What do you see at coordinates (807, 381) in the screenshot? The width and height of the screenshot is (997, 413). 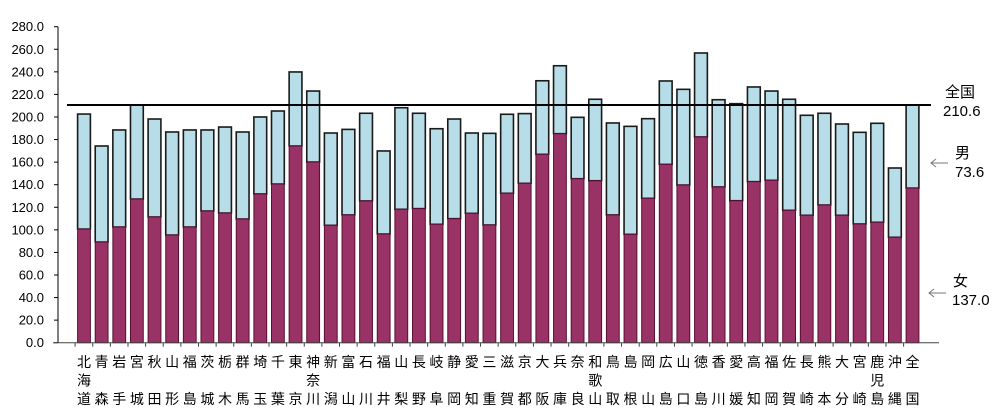 I see `x-category-label: 長崎` at bounding box center [807, 381].